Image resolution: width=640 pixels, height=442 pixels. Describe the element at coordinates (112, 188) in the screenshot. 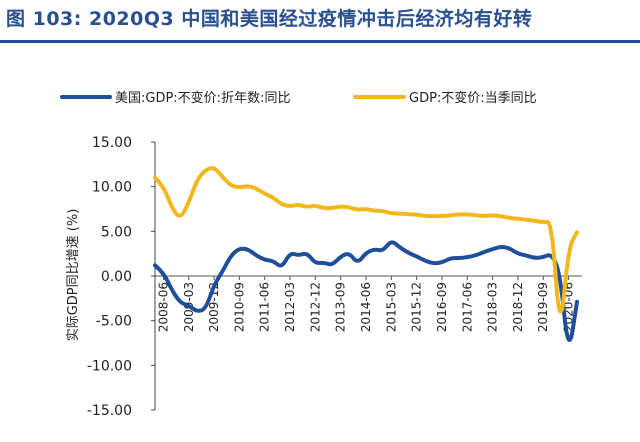

I see `y-tick-label: 10.00` at that location.